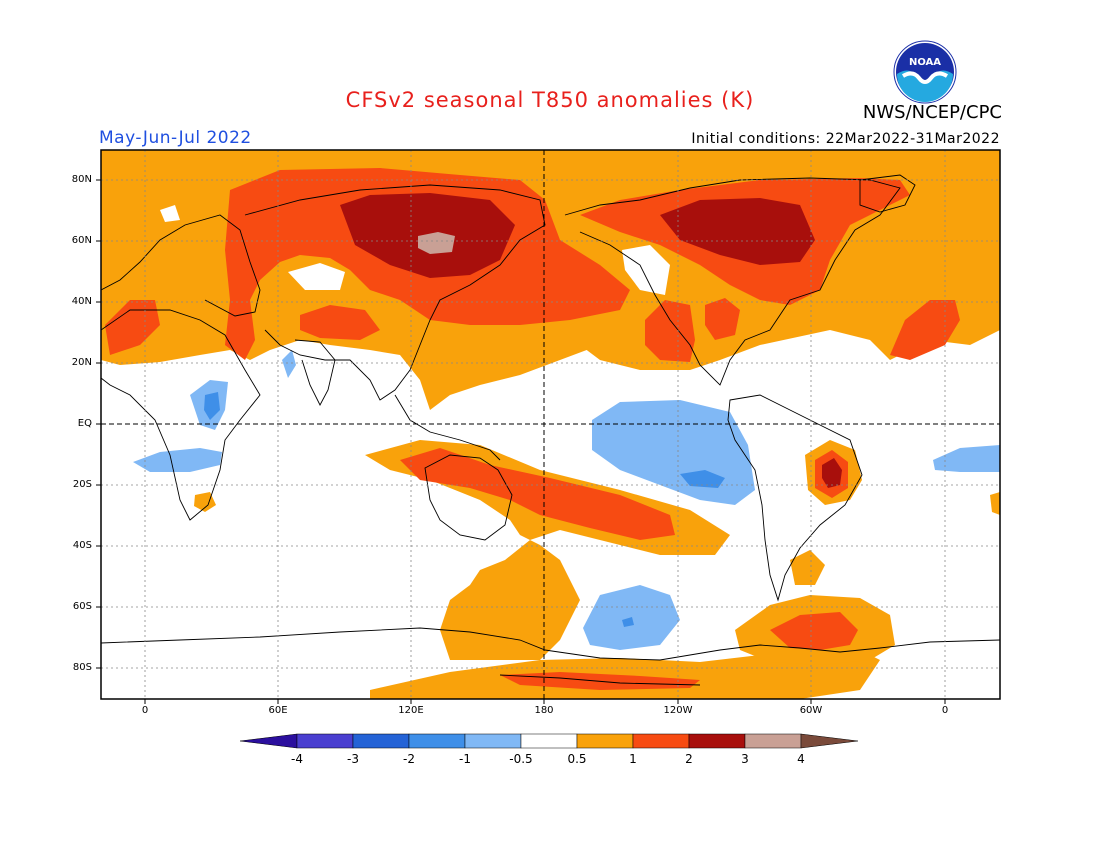  Describe the element at coordinates (925, 72) in the screenshot. I see `noaa-logo: NOAA` at that location.